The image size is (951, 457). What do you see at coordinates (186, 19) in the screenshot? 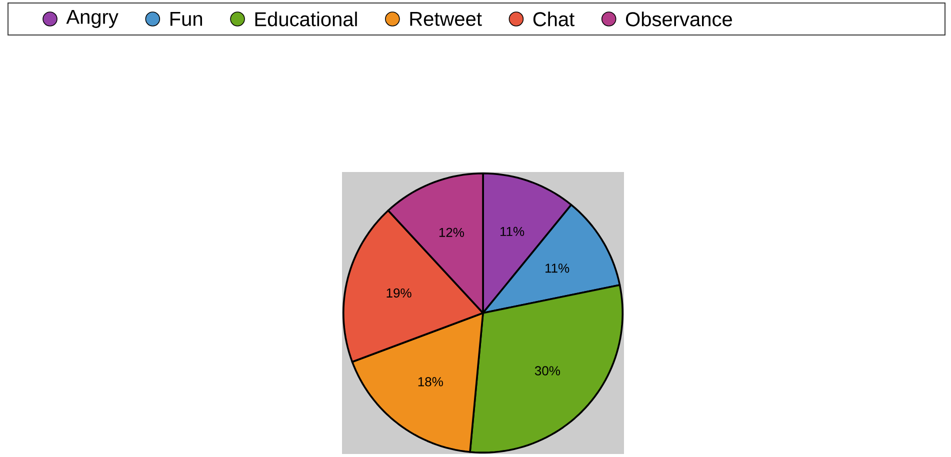
I see `legend-label: Fun` at bounding box center [186, 19].